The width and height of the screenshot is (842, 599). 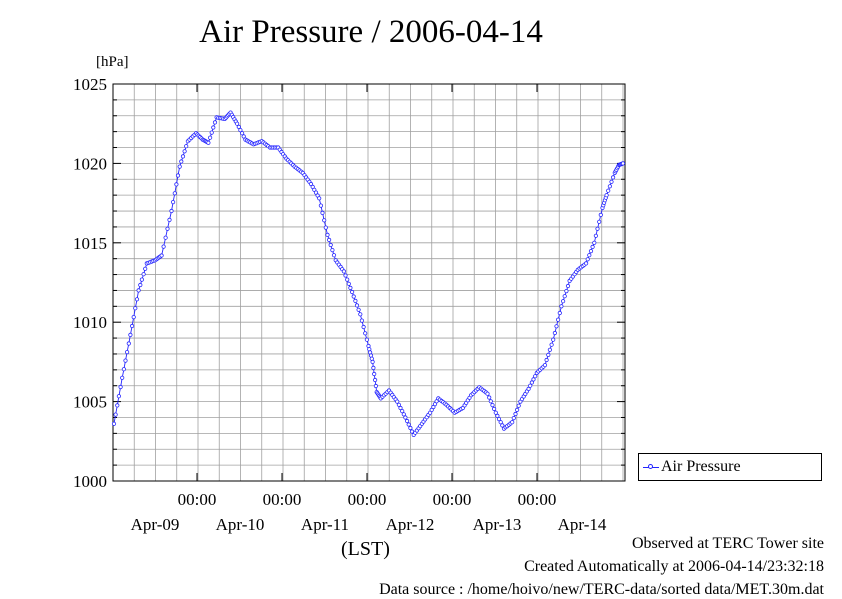 I want to click on x-tick-date-label: Apr-14, so click(x=582, y=524).